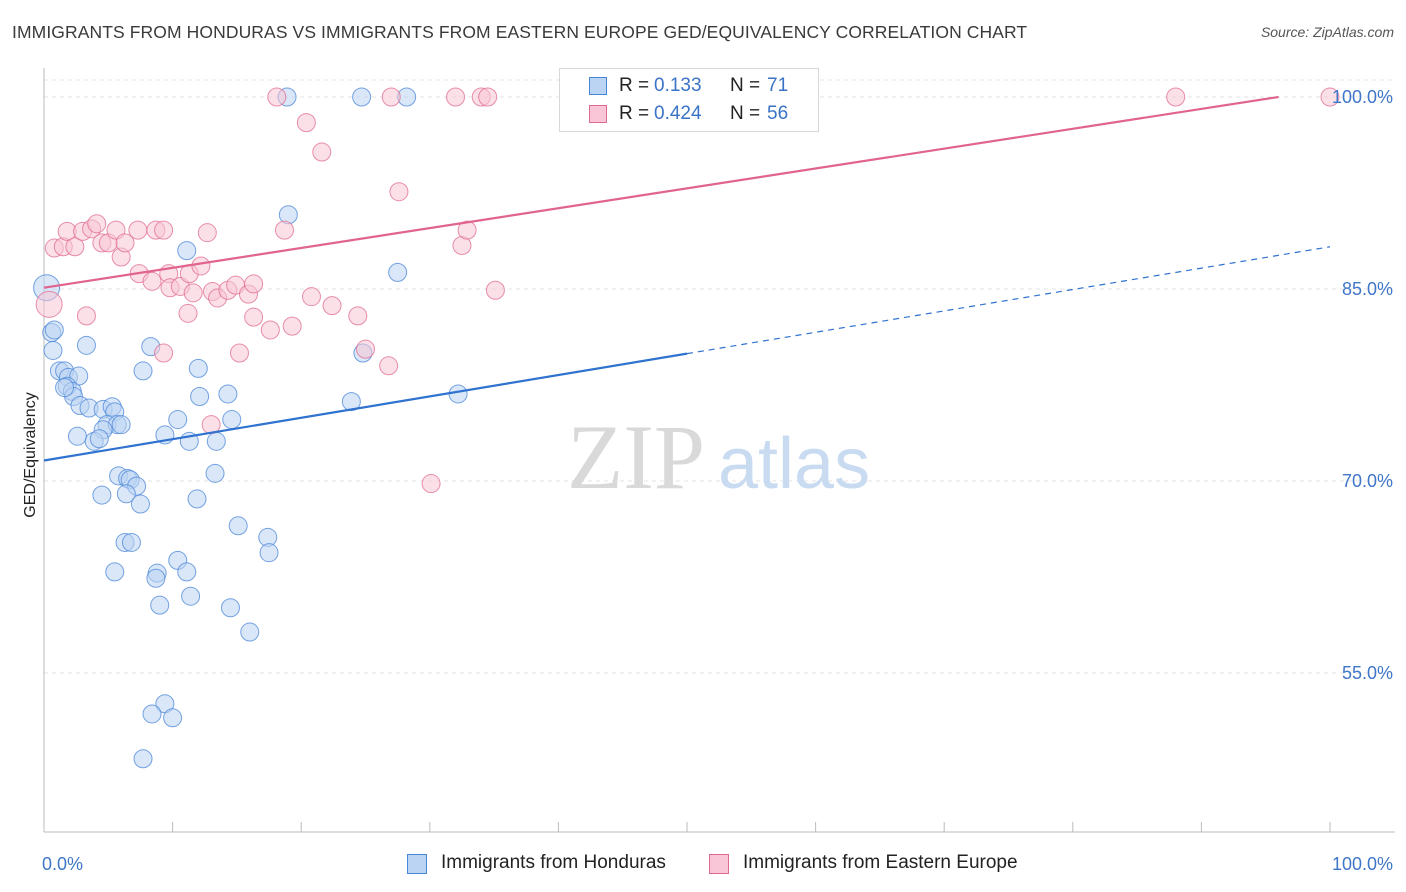  I want to click on y-tick-label: 55.0%, so click(1367, 673).